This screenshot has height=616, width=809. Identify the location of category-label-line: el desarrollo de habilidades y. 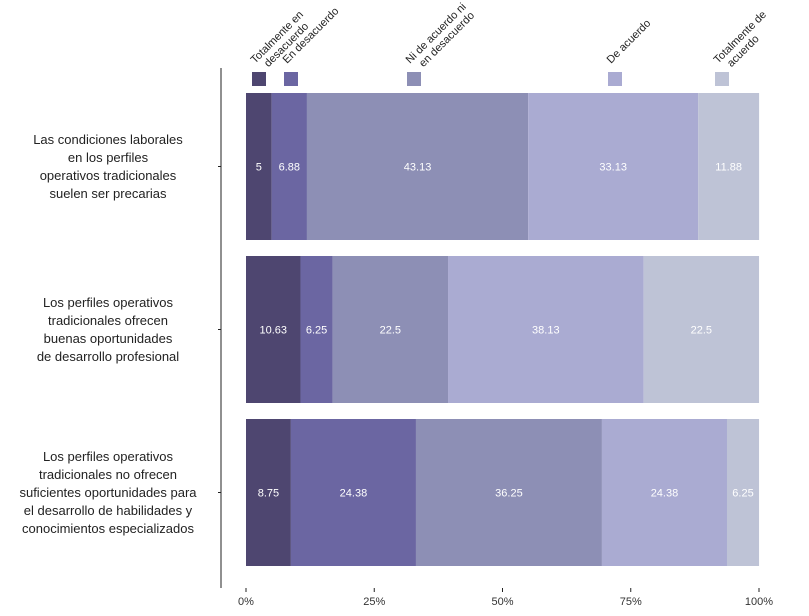
(108, 510).